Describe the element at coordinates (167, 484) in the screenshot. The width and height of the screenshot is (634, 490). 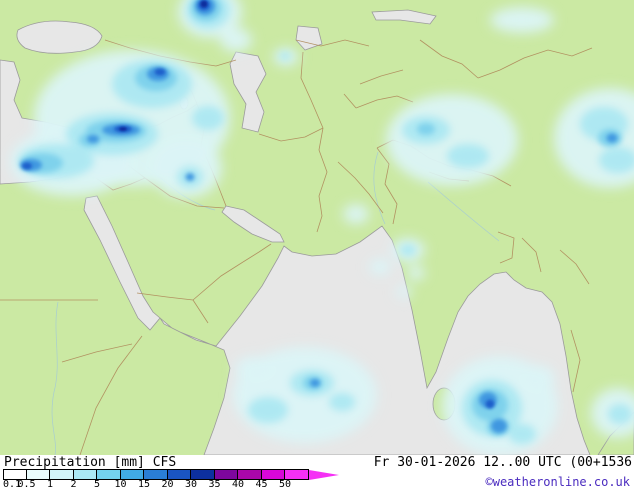
I see `legend-tick: 20` at that location.